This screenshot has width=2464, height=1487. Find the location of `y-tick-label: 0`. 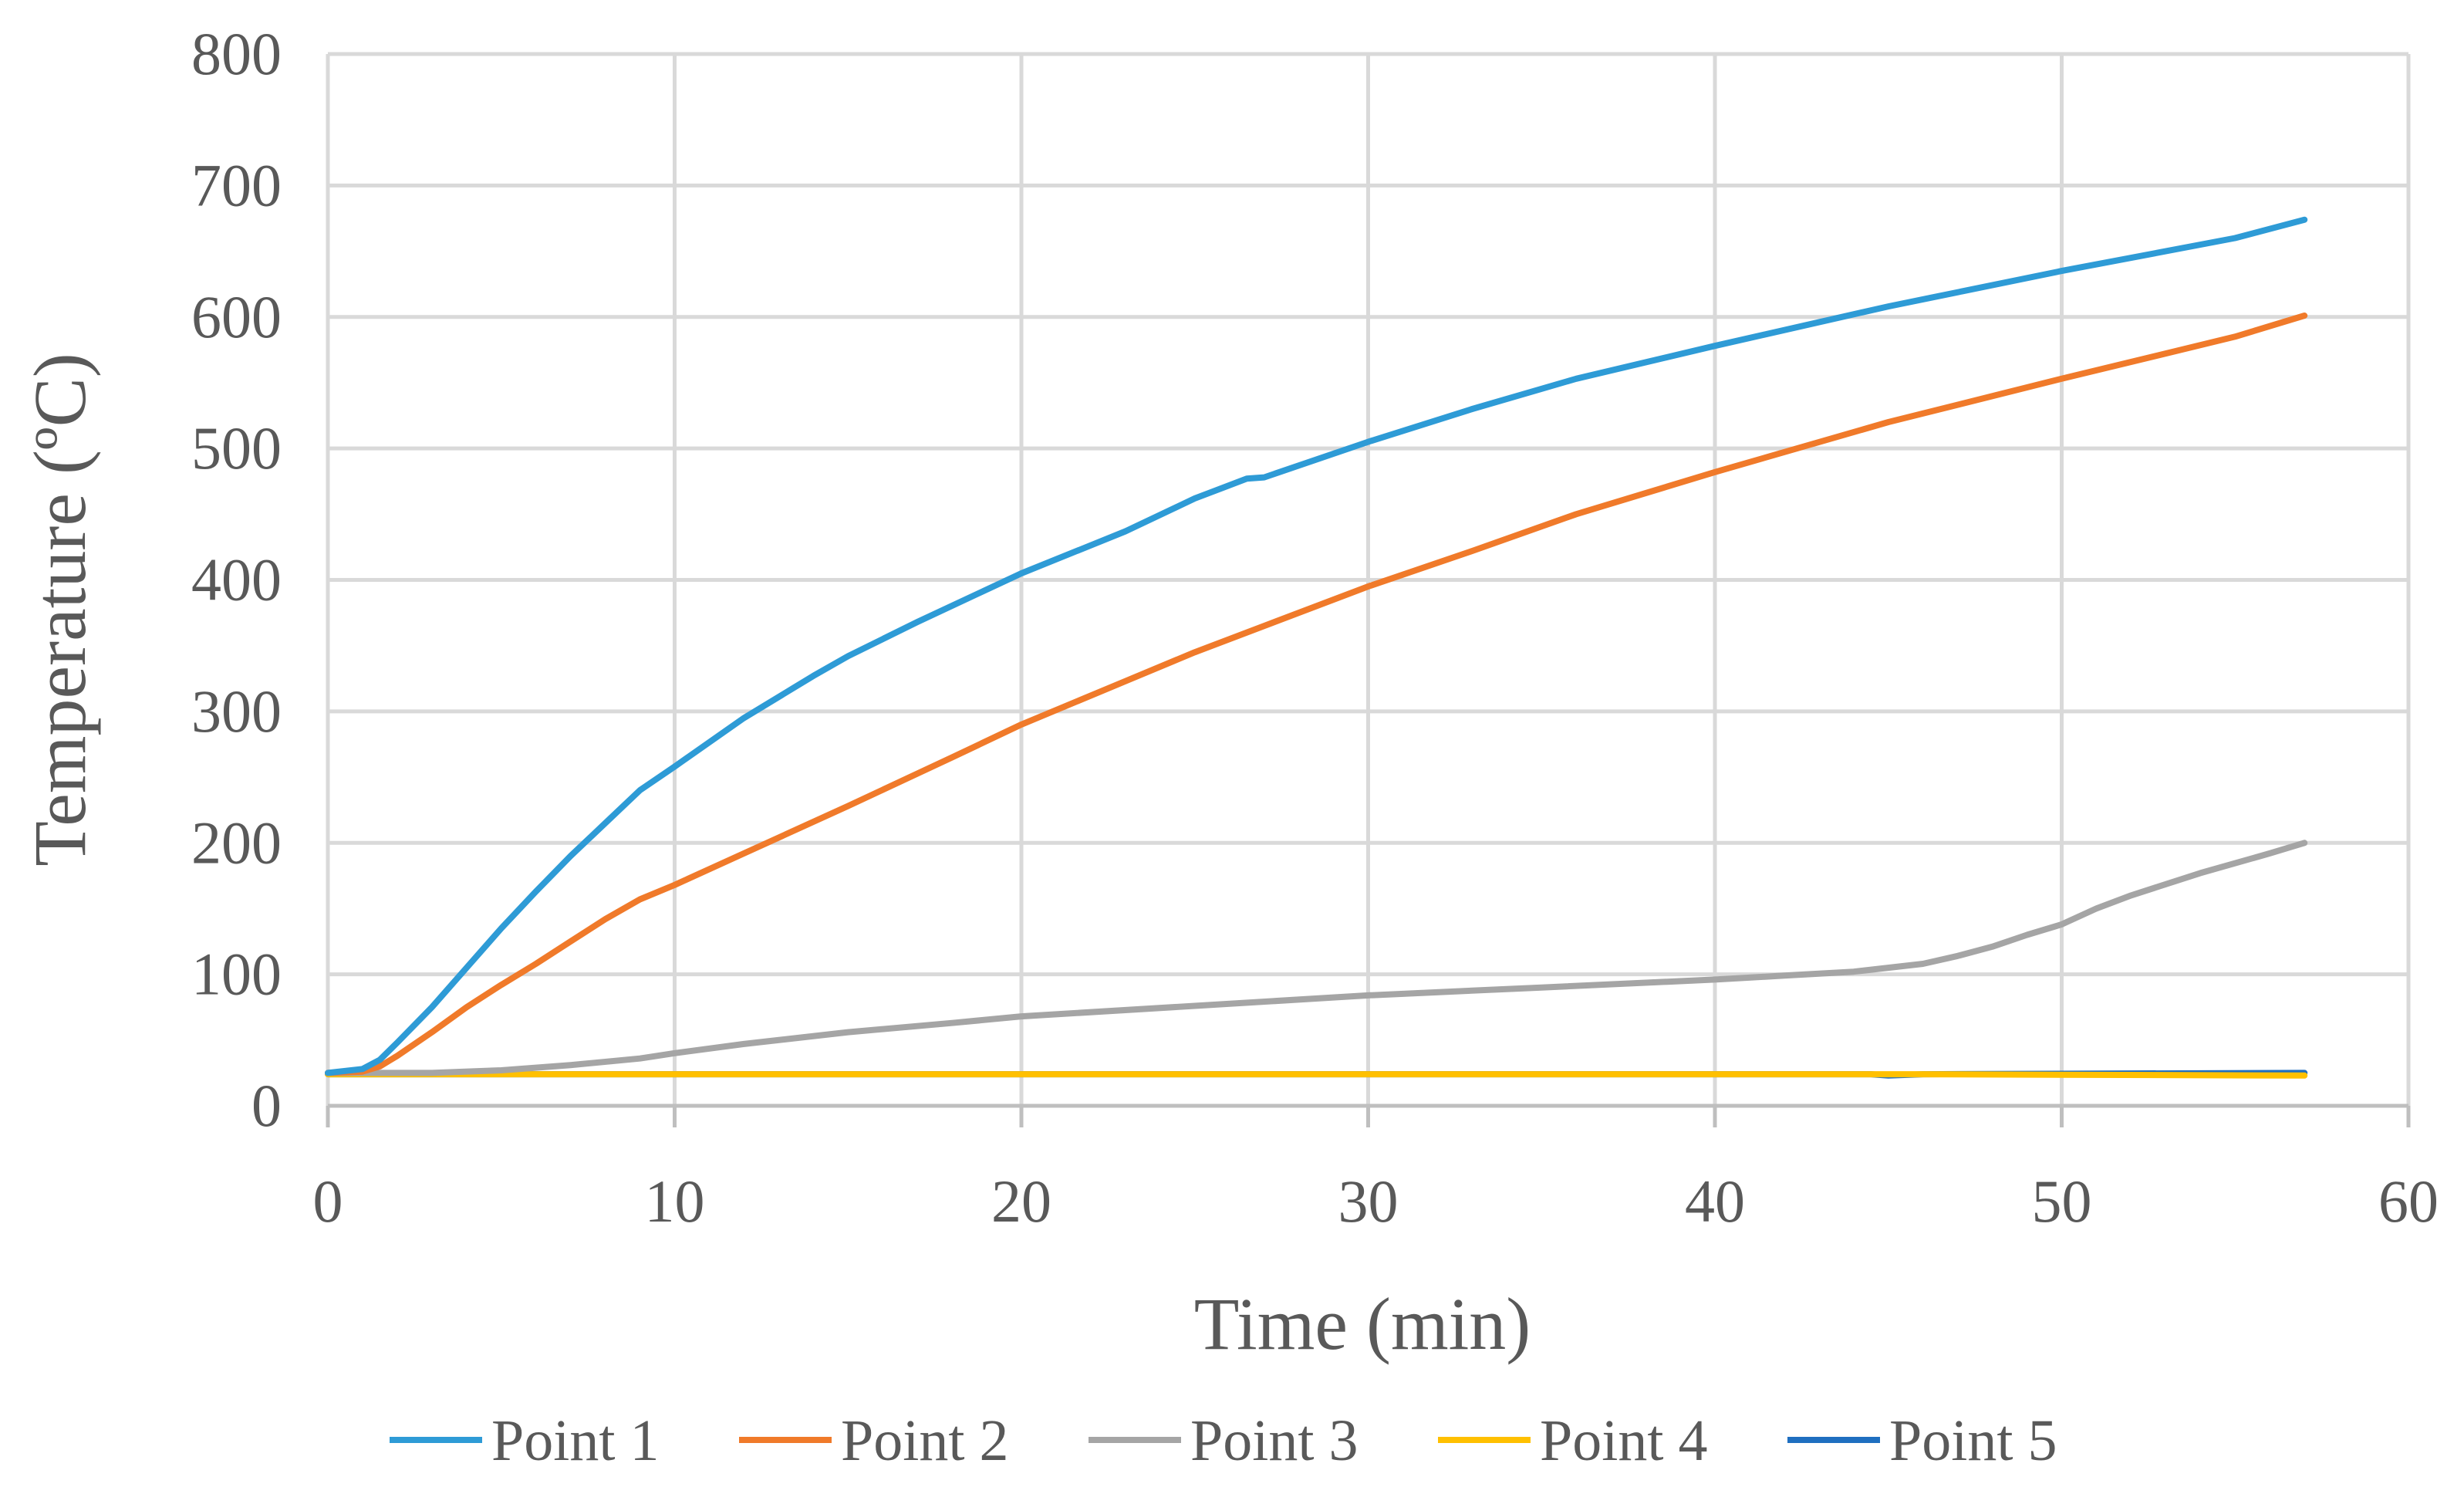

y-tick-label: 0 is located at coordinates (266, 1105).